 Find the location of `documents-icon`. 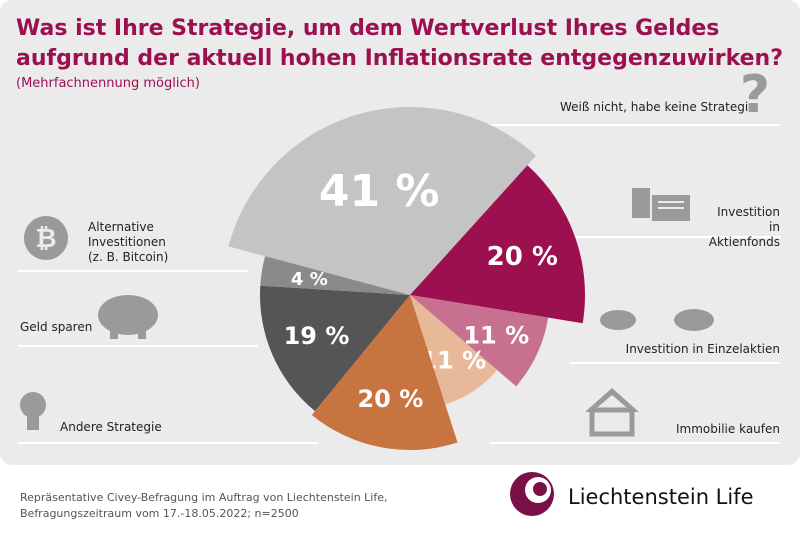

documents-icon is located at coordinates (661, 204).